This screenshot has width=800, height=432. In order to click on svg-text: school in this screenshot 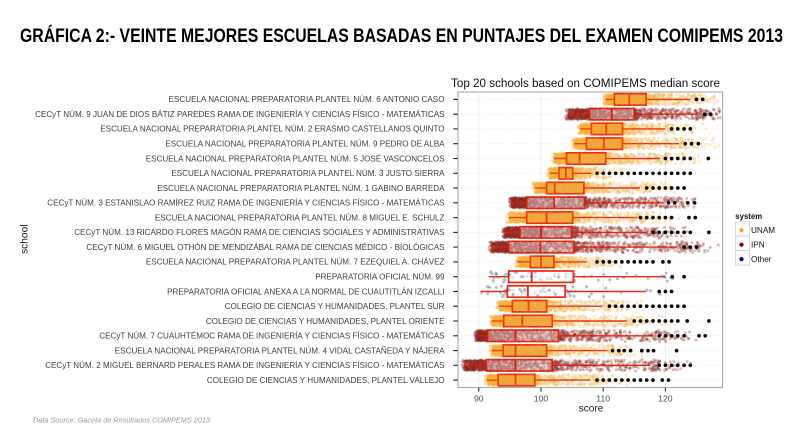, I will do `click(25, 238)`.